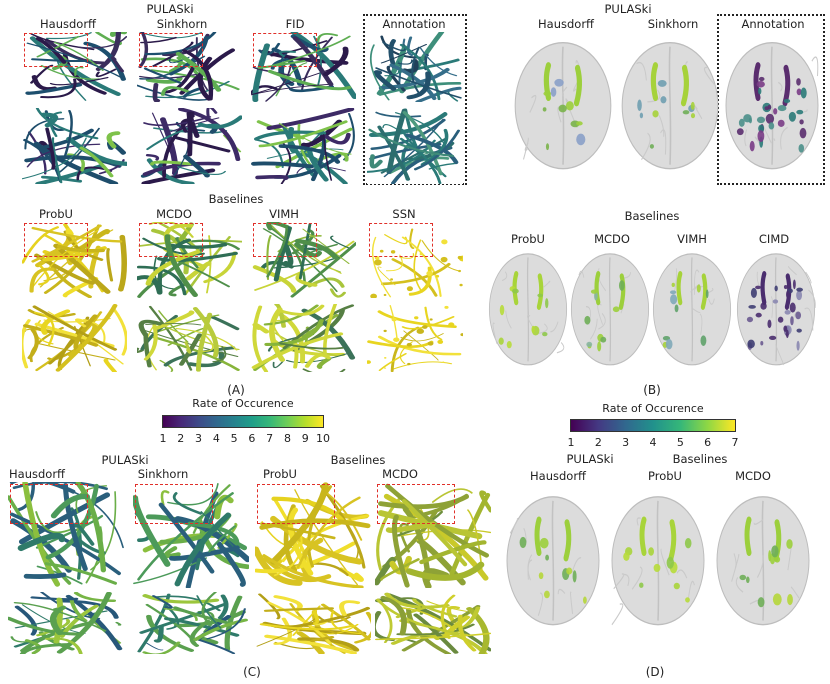 This screenshot has width=830, height=684. Describe the element at coordinates (125, 460) in the screenshot. I see `panel-c-pulaski-title: PULASki` at that location.